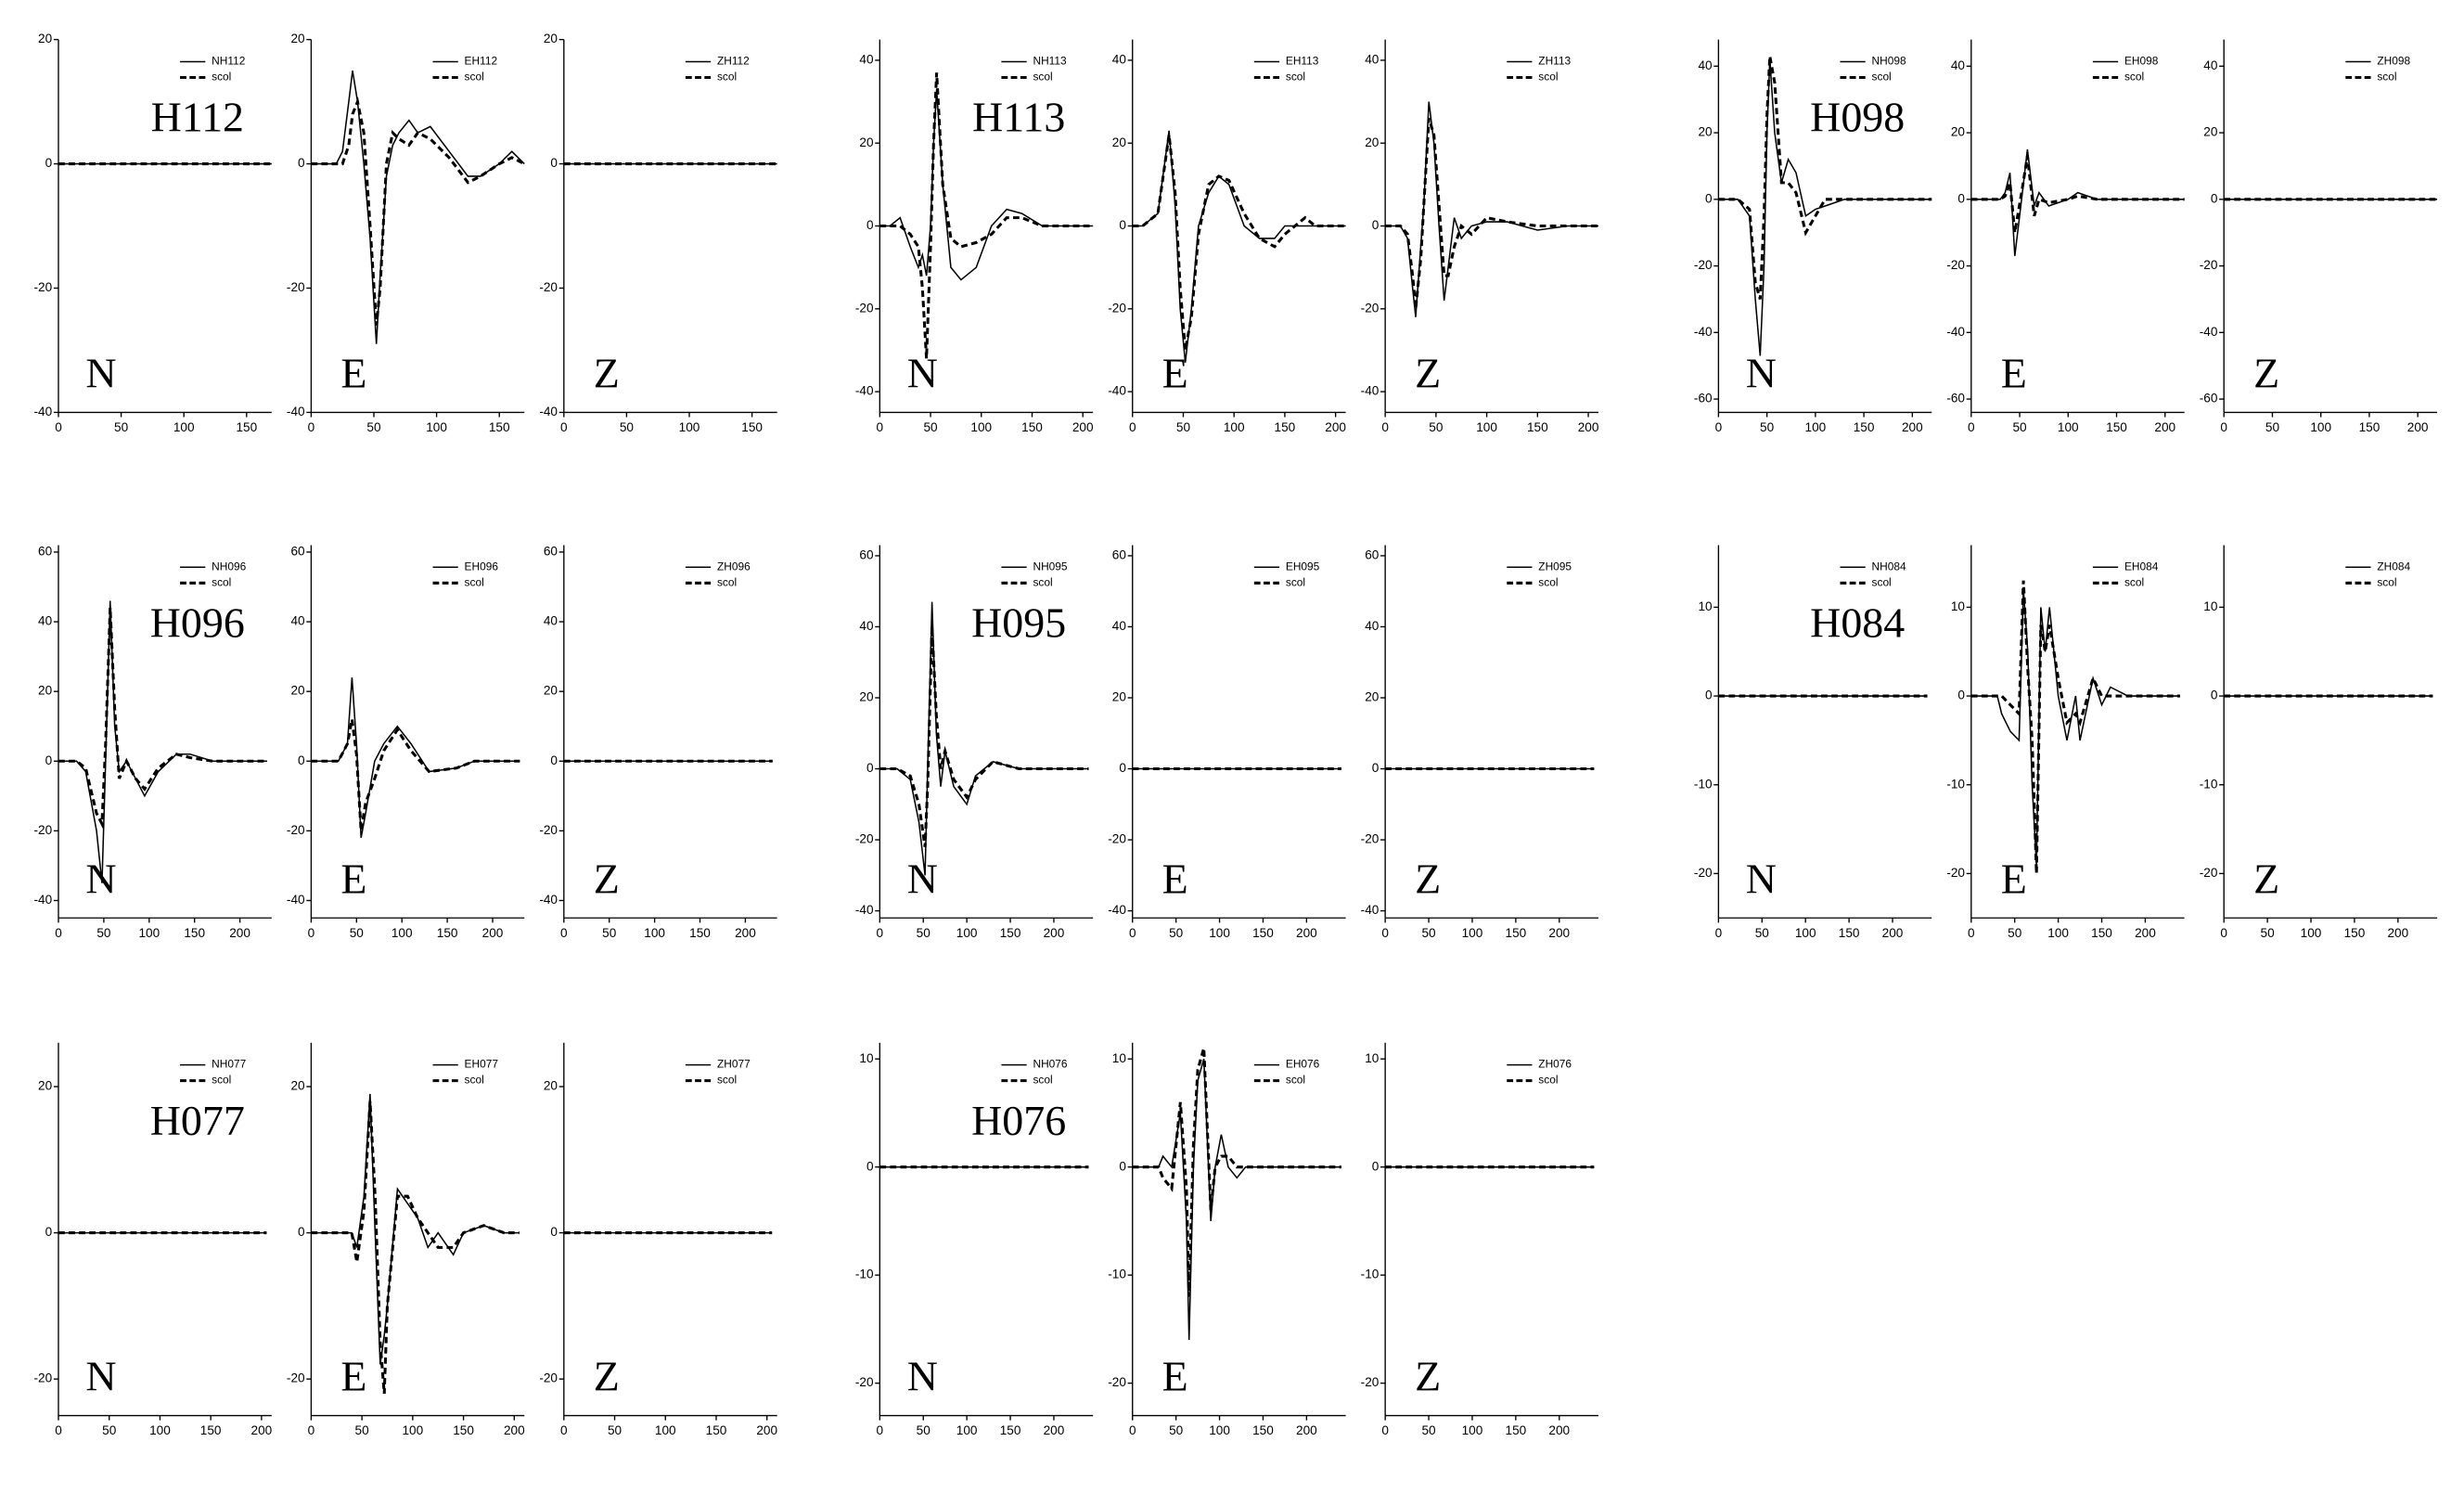 The height and width of the screenshot is (1506, 2464). What do you see at coordinates (100, 878) in the screenshot?
I see `component-label: N` at bounding box center [100, 878].